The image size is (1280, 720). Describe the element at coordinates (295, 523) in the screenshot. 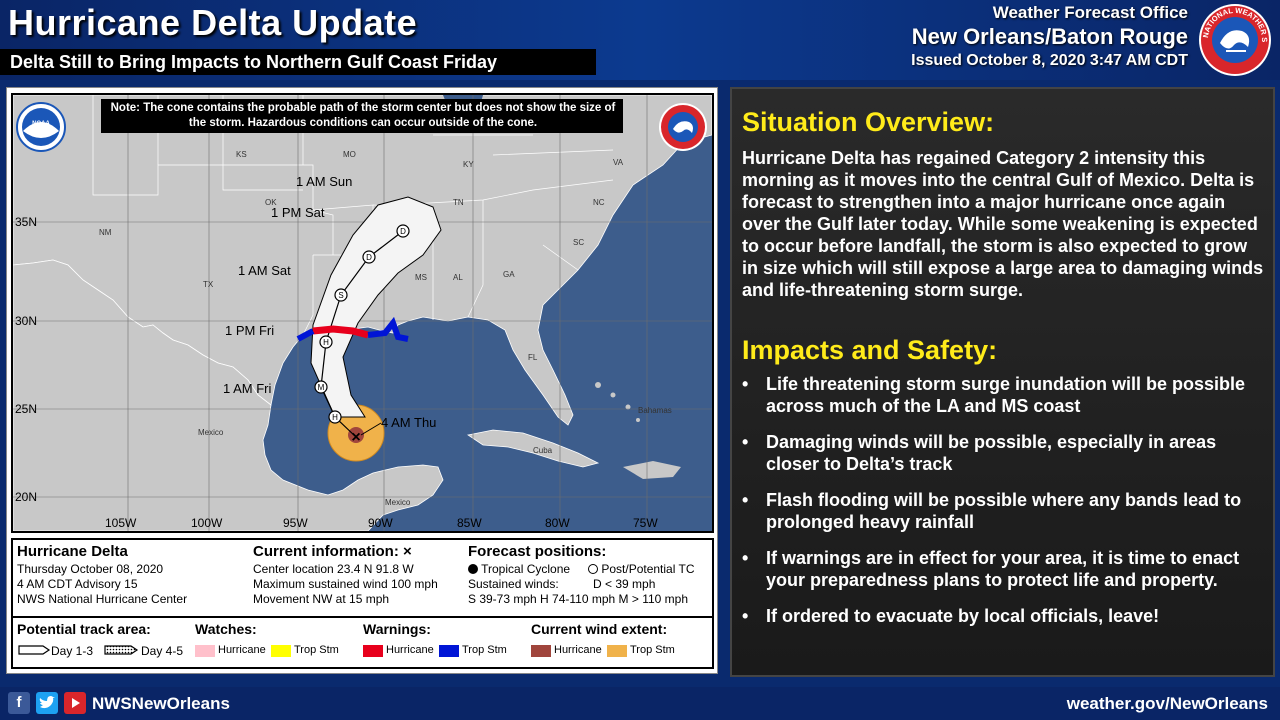

I see `lon-label: 95W` at that location.